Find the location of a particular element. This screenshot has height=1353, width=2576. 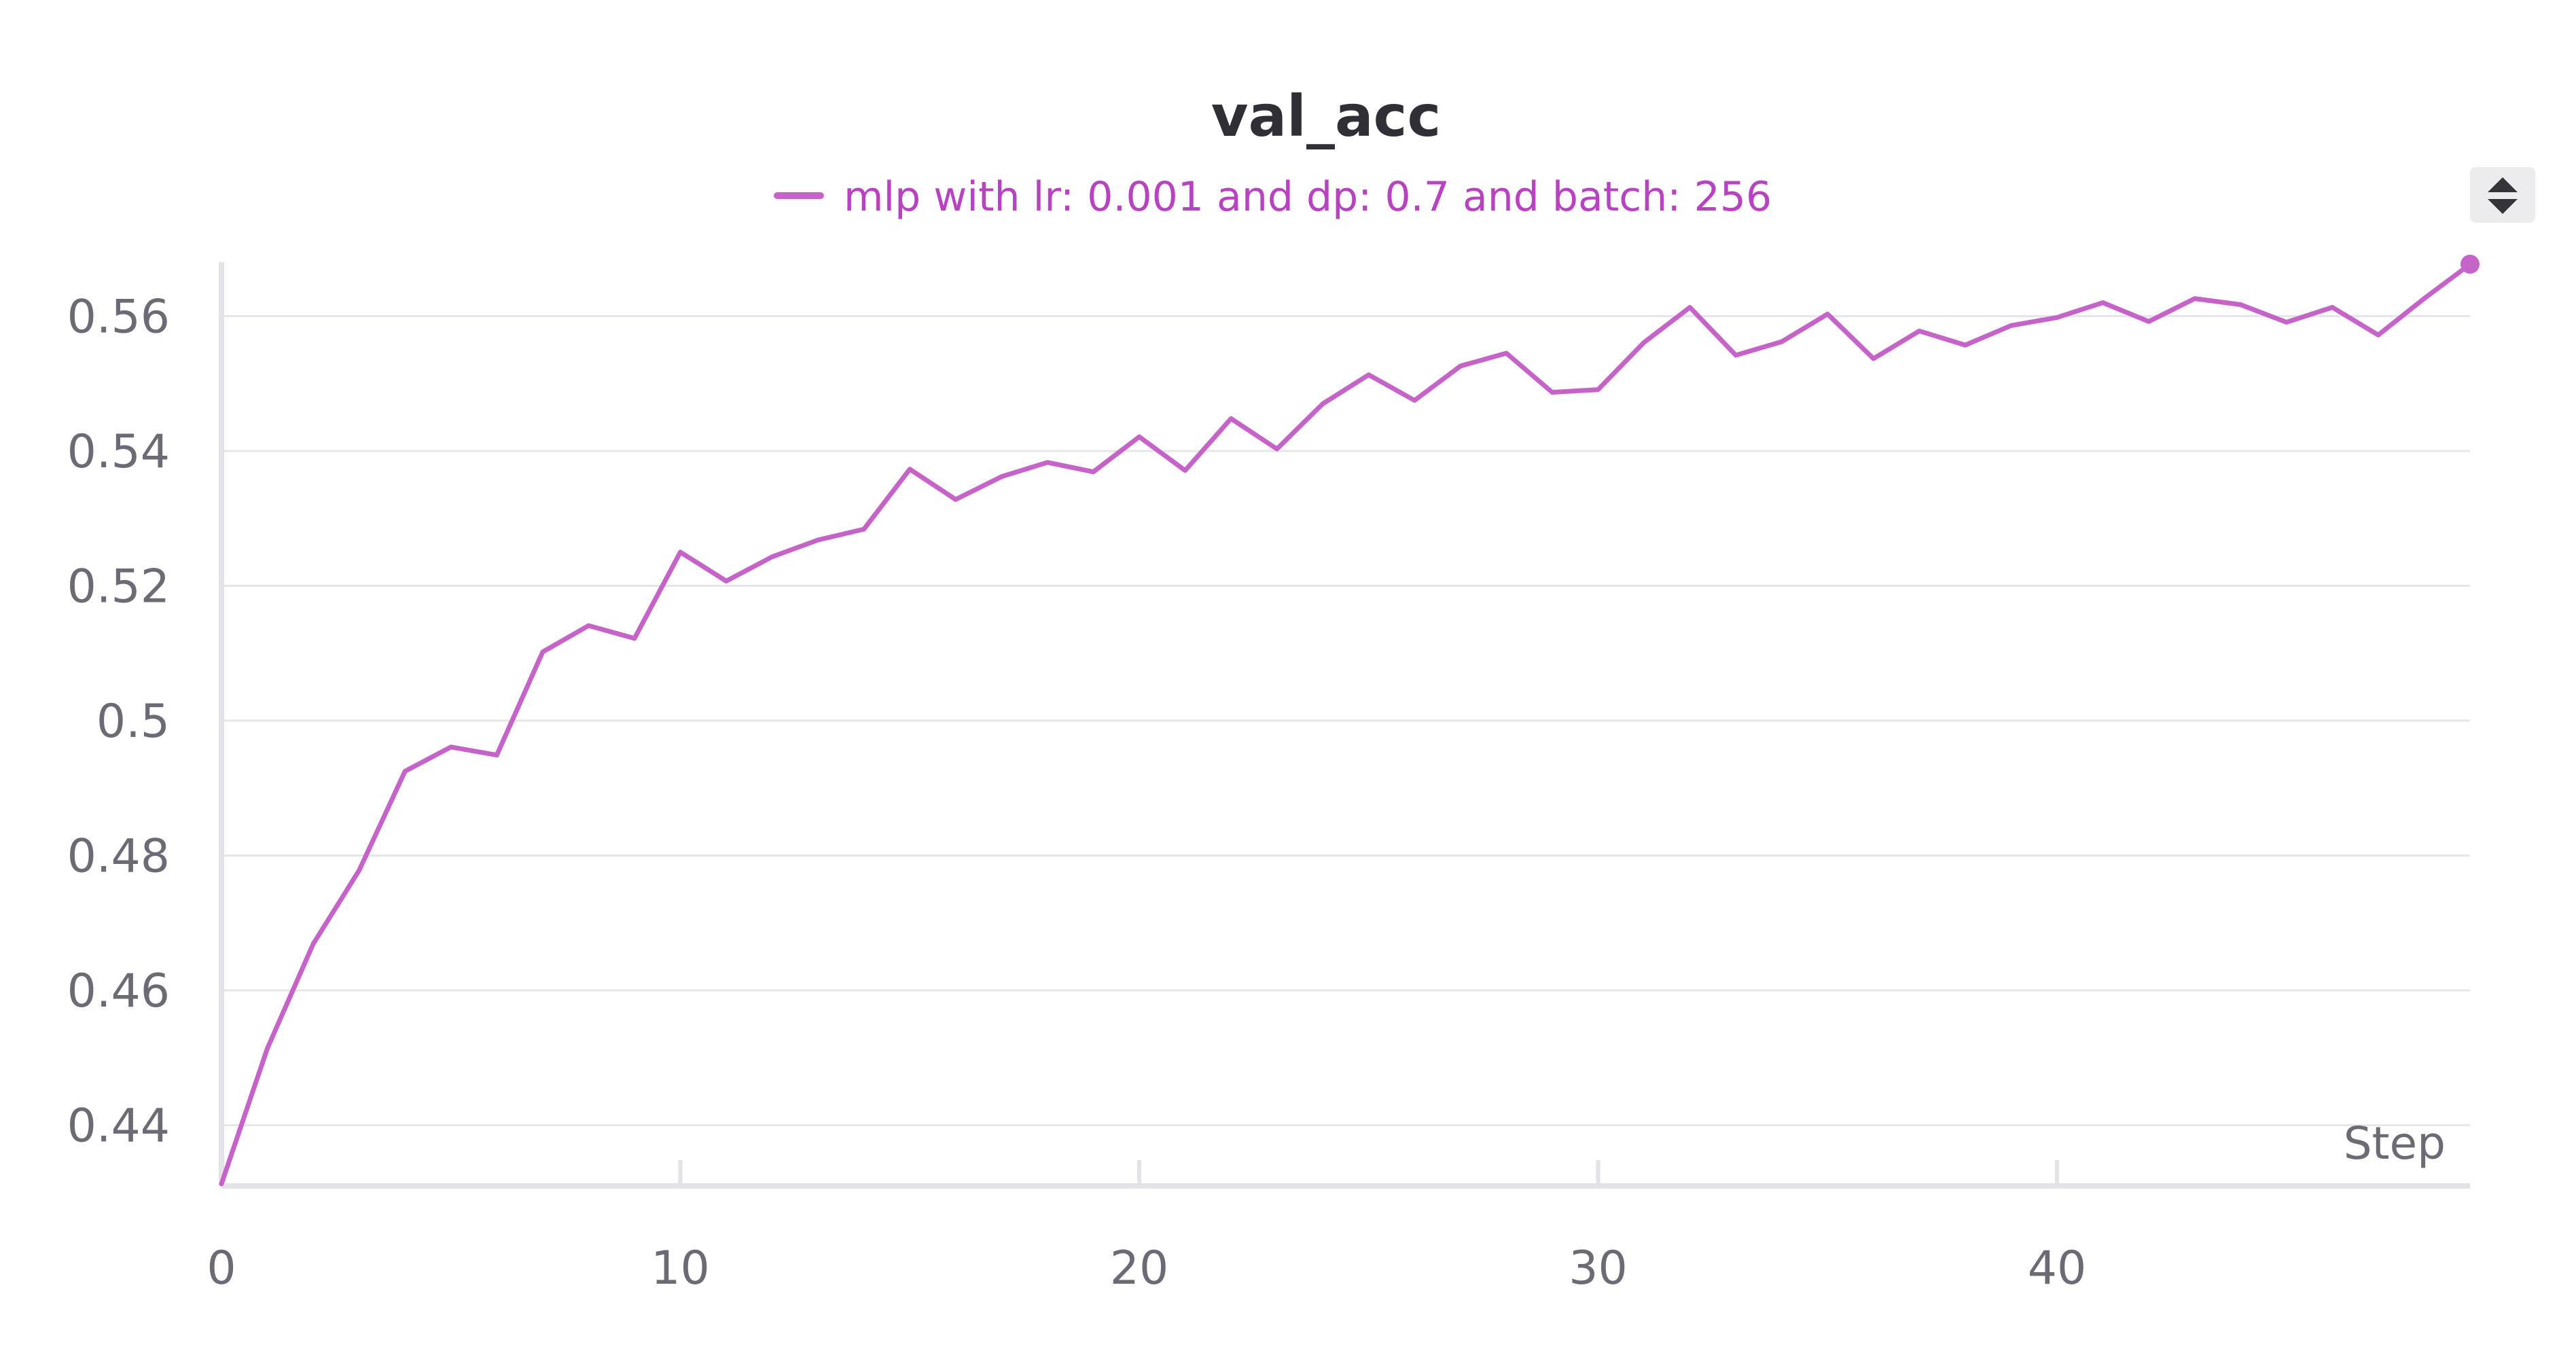

y-tick-label: 0.44 is located at coordinates (119, 1126).